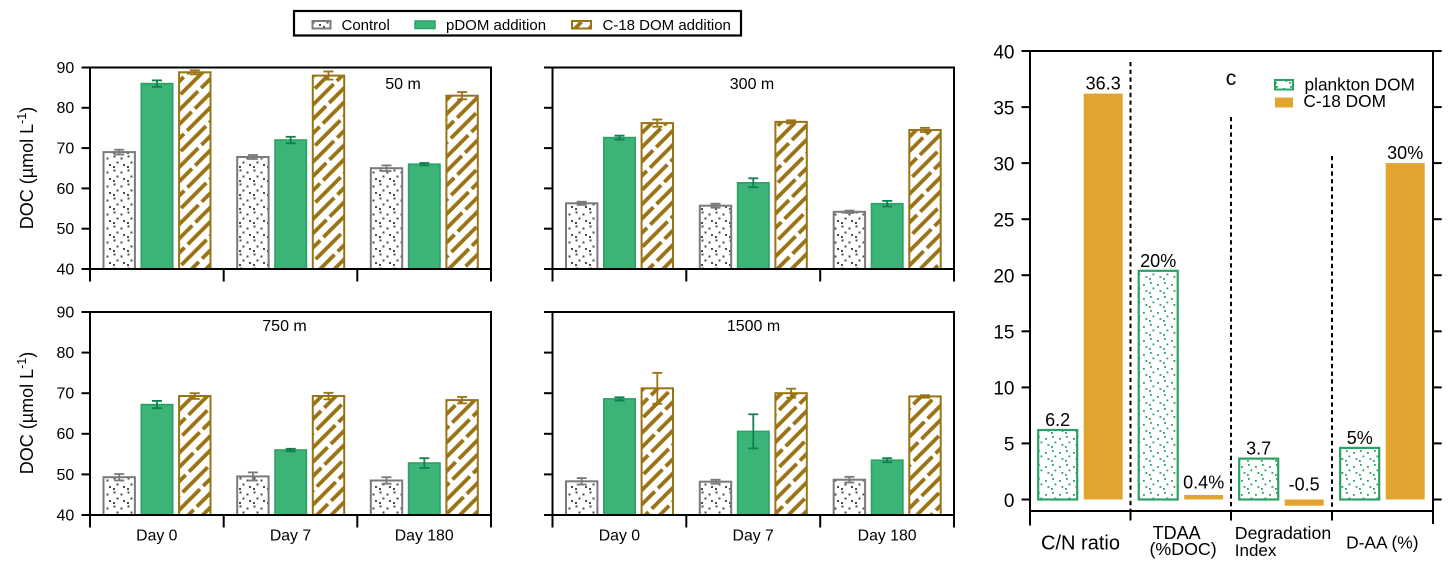 This screenshot has height=564, width=1453. I want to click on svg-text: pDOM addition, so click(496, 25).